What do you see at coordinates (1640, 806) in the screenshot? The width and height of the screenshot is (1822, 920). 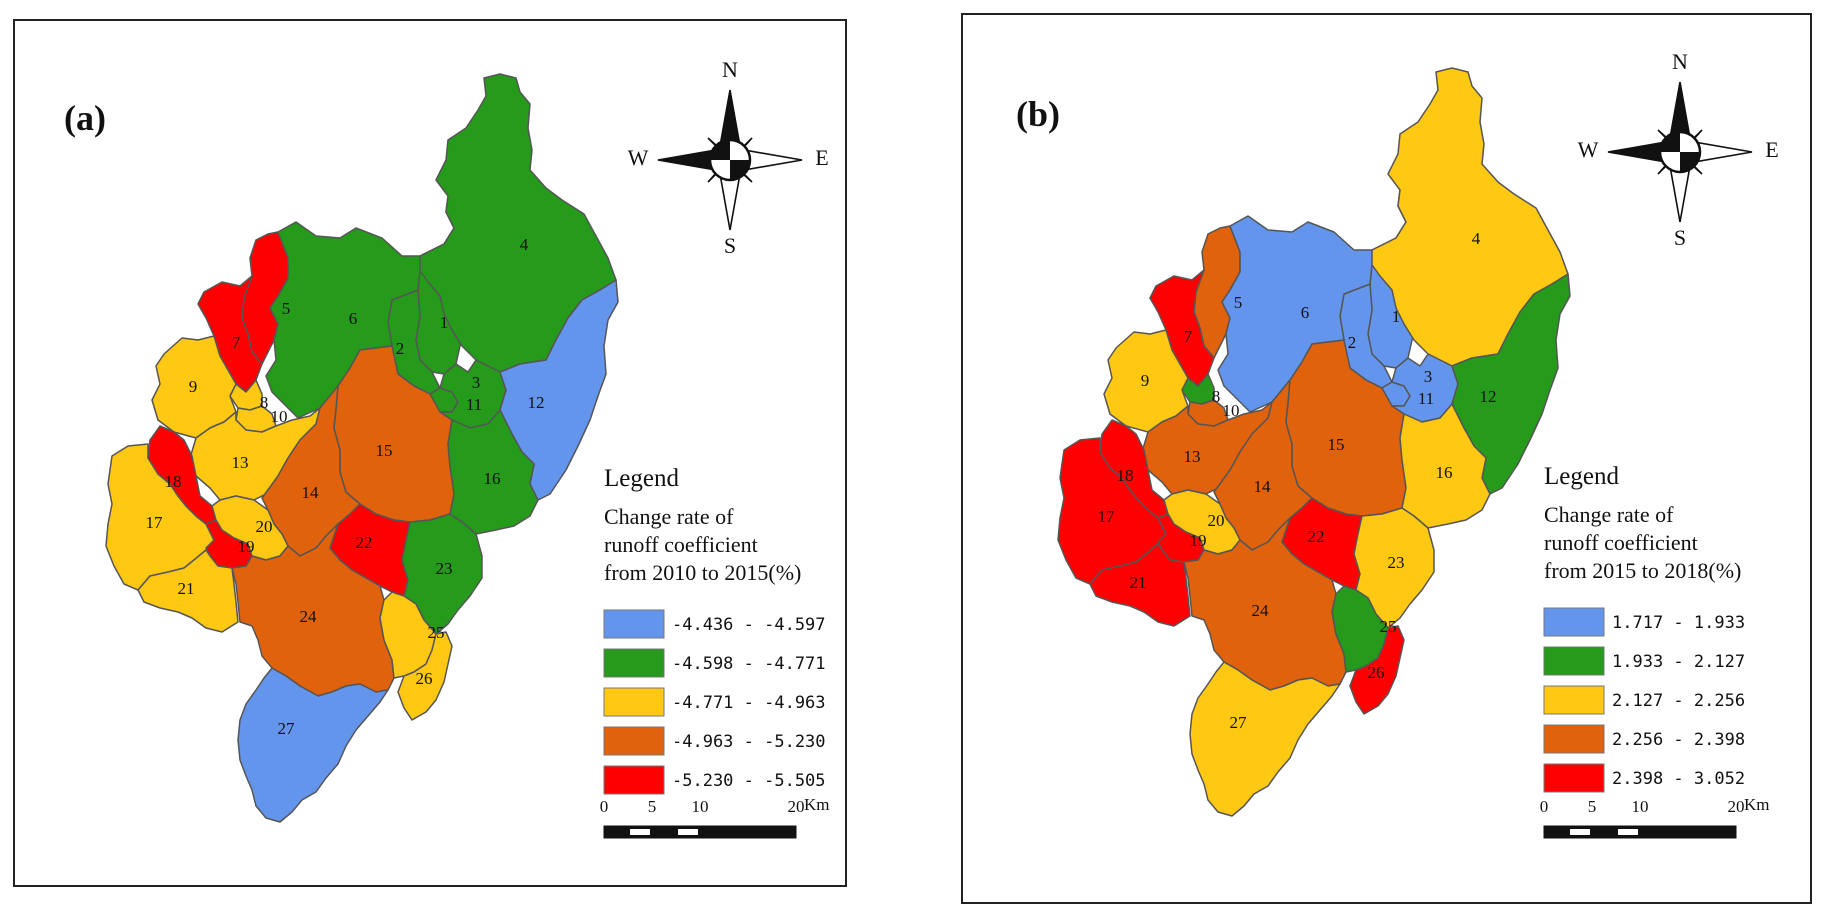 I see `scale-tick-label: 10` at bounding box center [1640, 806].